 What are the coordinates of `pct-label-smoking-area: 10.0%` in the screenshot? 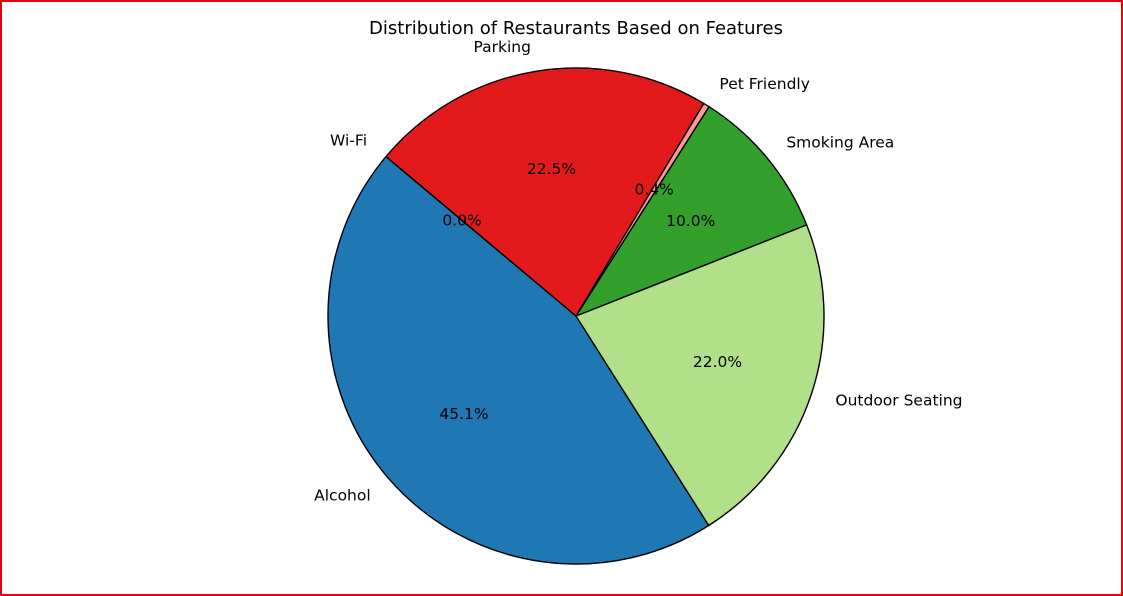 It's located at (690, 221).